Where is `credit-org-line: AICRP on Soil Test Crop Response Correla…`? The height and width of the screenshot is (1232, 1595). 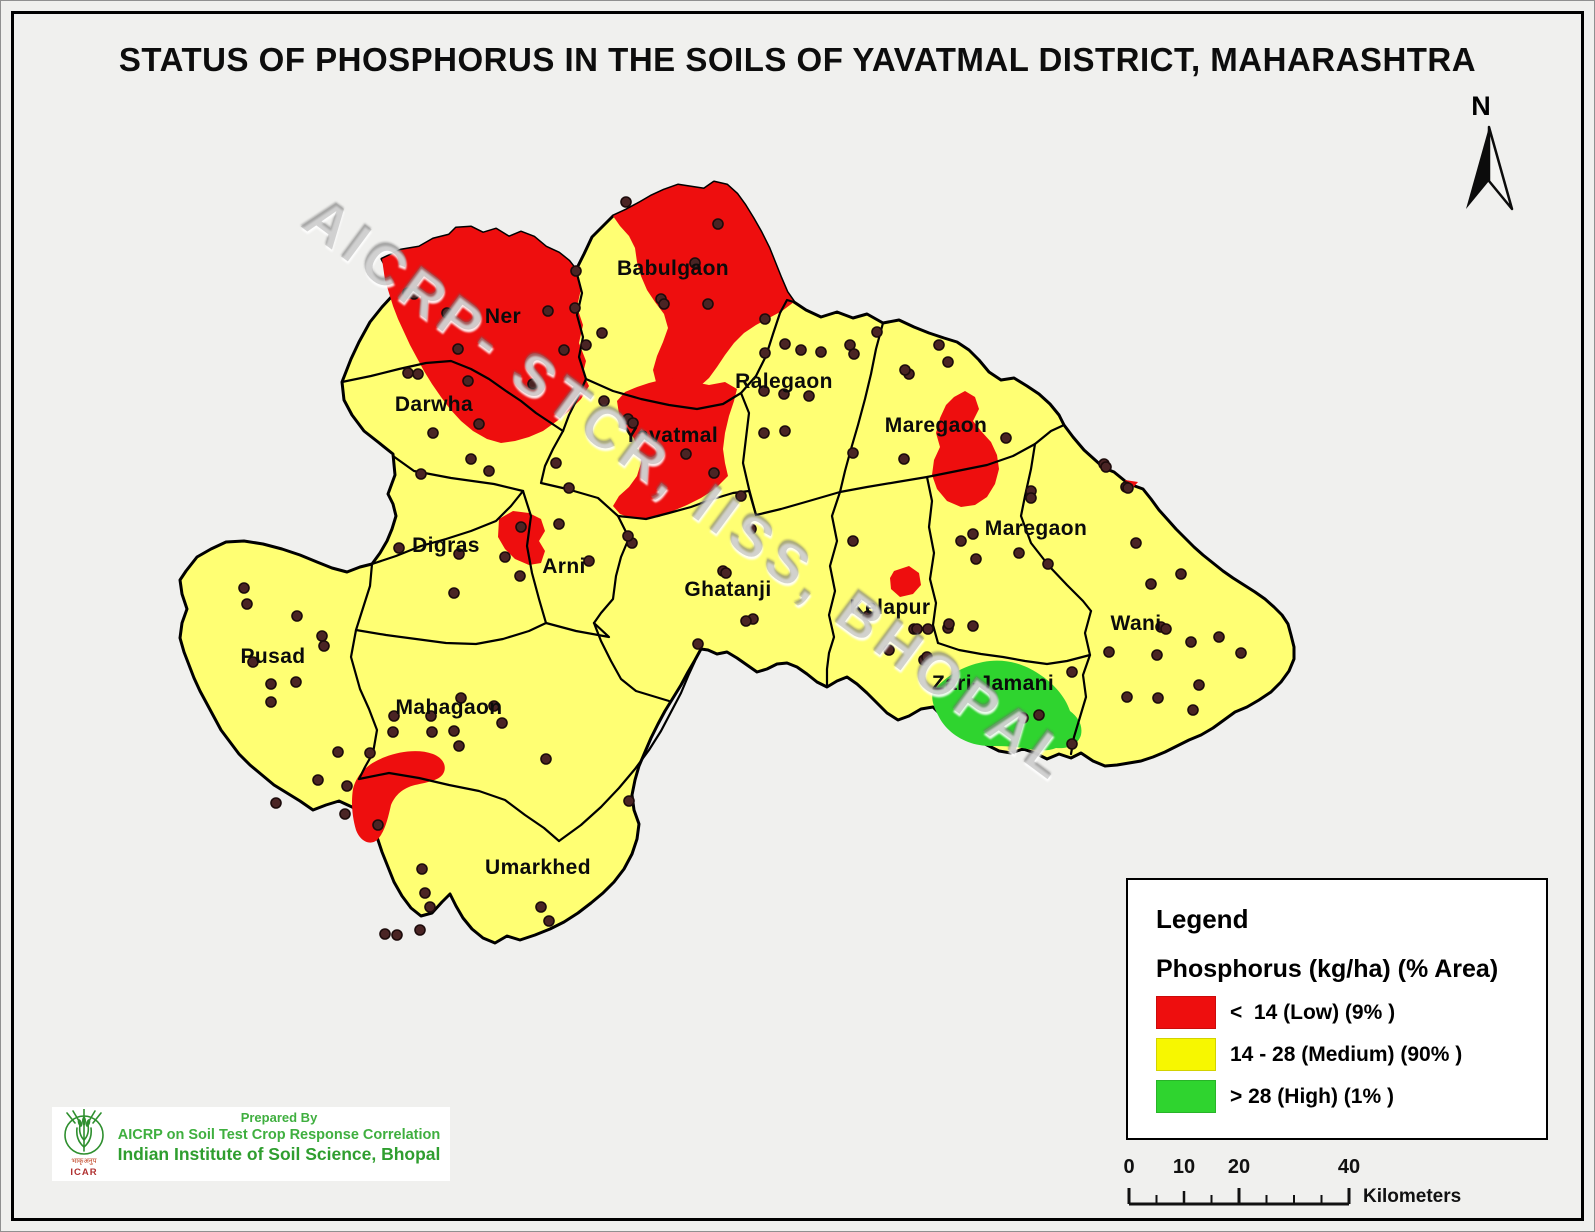 credit-org-line: AICRP on Soil Test Crop Response Correla… is located at coordinates (279, 1135).